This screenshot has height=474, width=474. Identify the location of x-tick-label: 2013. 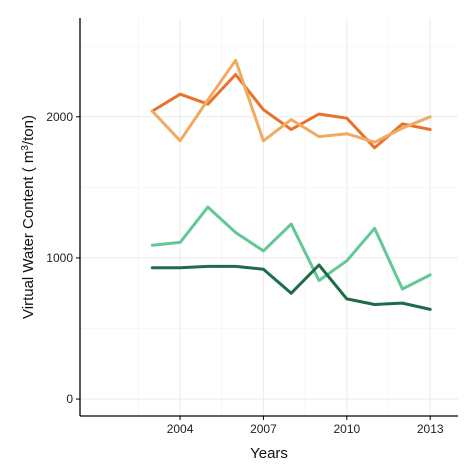
(430, 429).